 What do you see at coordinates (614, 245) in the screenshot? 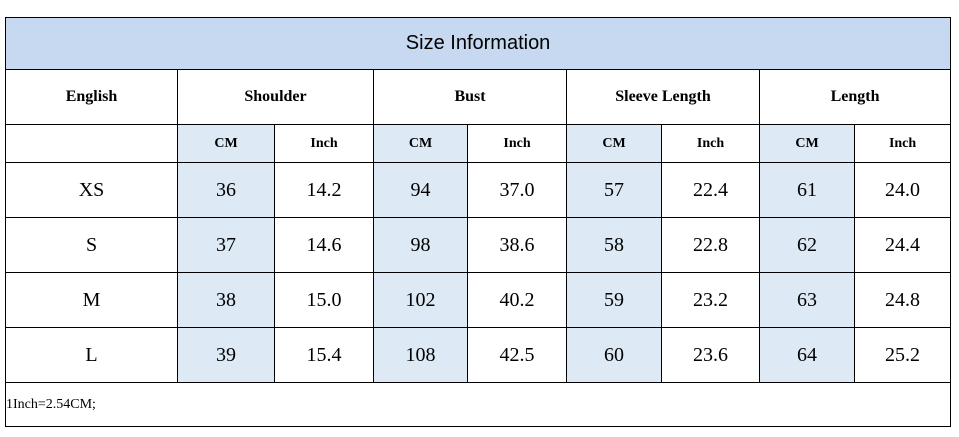
I see `measure-cell: 58` at bounding box center [614, 245].